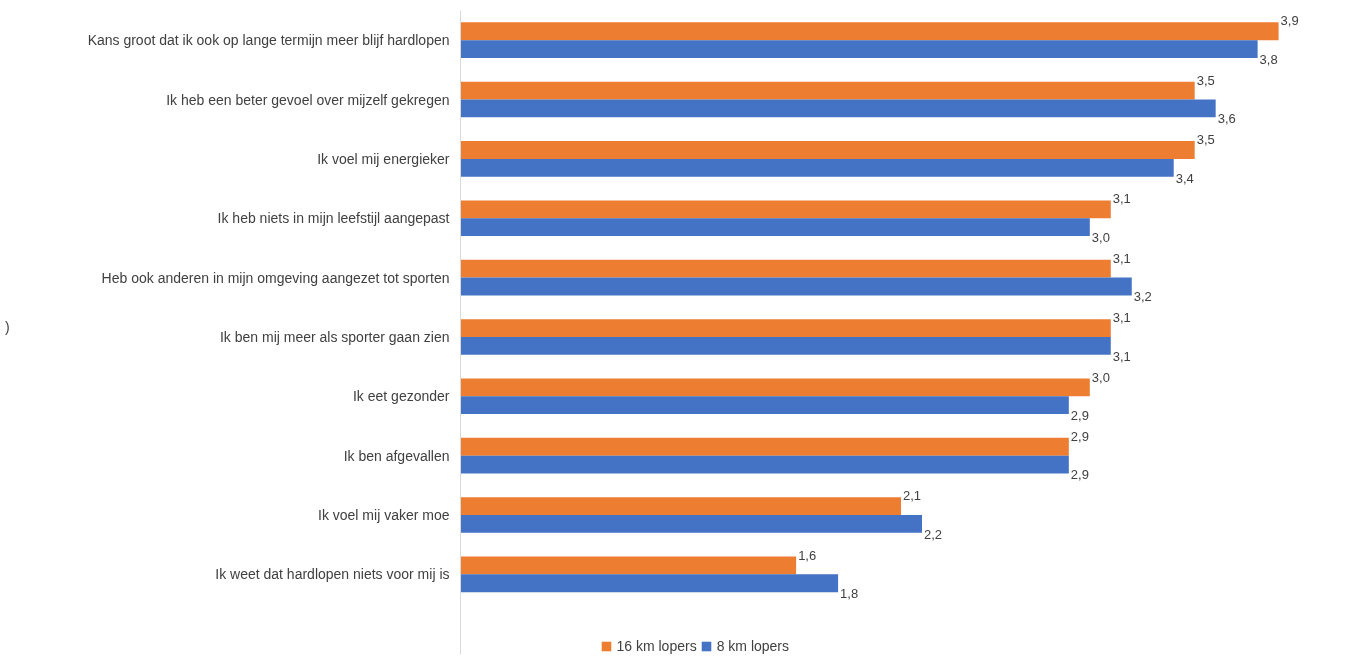 The width and height of the screenshot is (1371, 664). Describe the element at coordinates (334, 336) in the screenshot. I see `y-tick-label: Ik ben mij meer als sporter gaan zien` at that location.